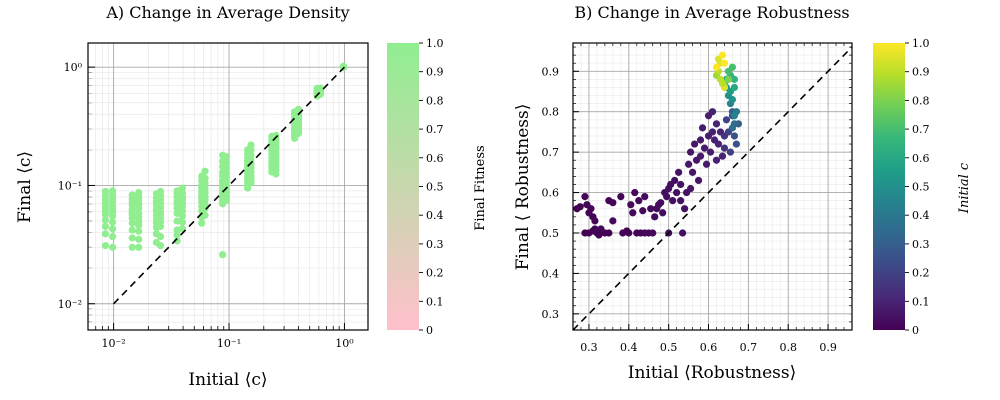 This screenshot has width=1000, height=400. I want to click on panel-a-colorbar-label: Final Fitness, so click(480, 187).